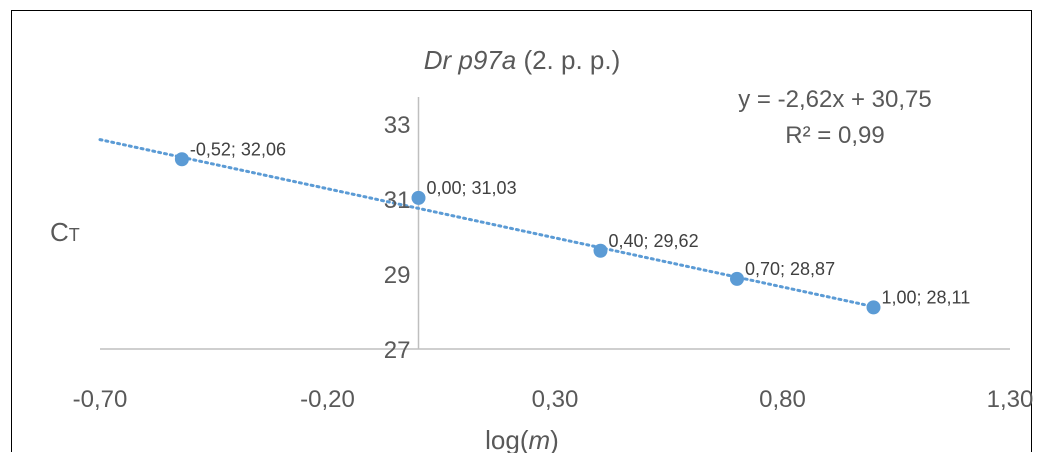 The height and width of the screenshot is (453, 1038). What do you see at coordinates (507, 439) in the screenshot?
I see `x-axis-title-prefix: log(` at bounding box center [507, 439].